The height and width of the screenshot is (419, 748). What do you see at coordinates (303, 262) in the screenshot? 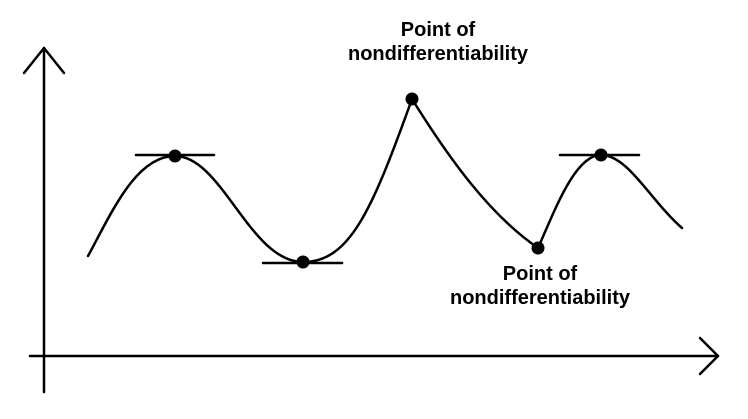
I see `point-local-min` at bounding box center [303, 262].